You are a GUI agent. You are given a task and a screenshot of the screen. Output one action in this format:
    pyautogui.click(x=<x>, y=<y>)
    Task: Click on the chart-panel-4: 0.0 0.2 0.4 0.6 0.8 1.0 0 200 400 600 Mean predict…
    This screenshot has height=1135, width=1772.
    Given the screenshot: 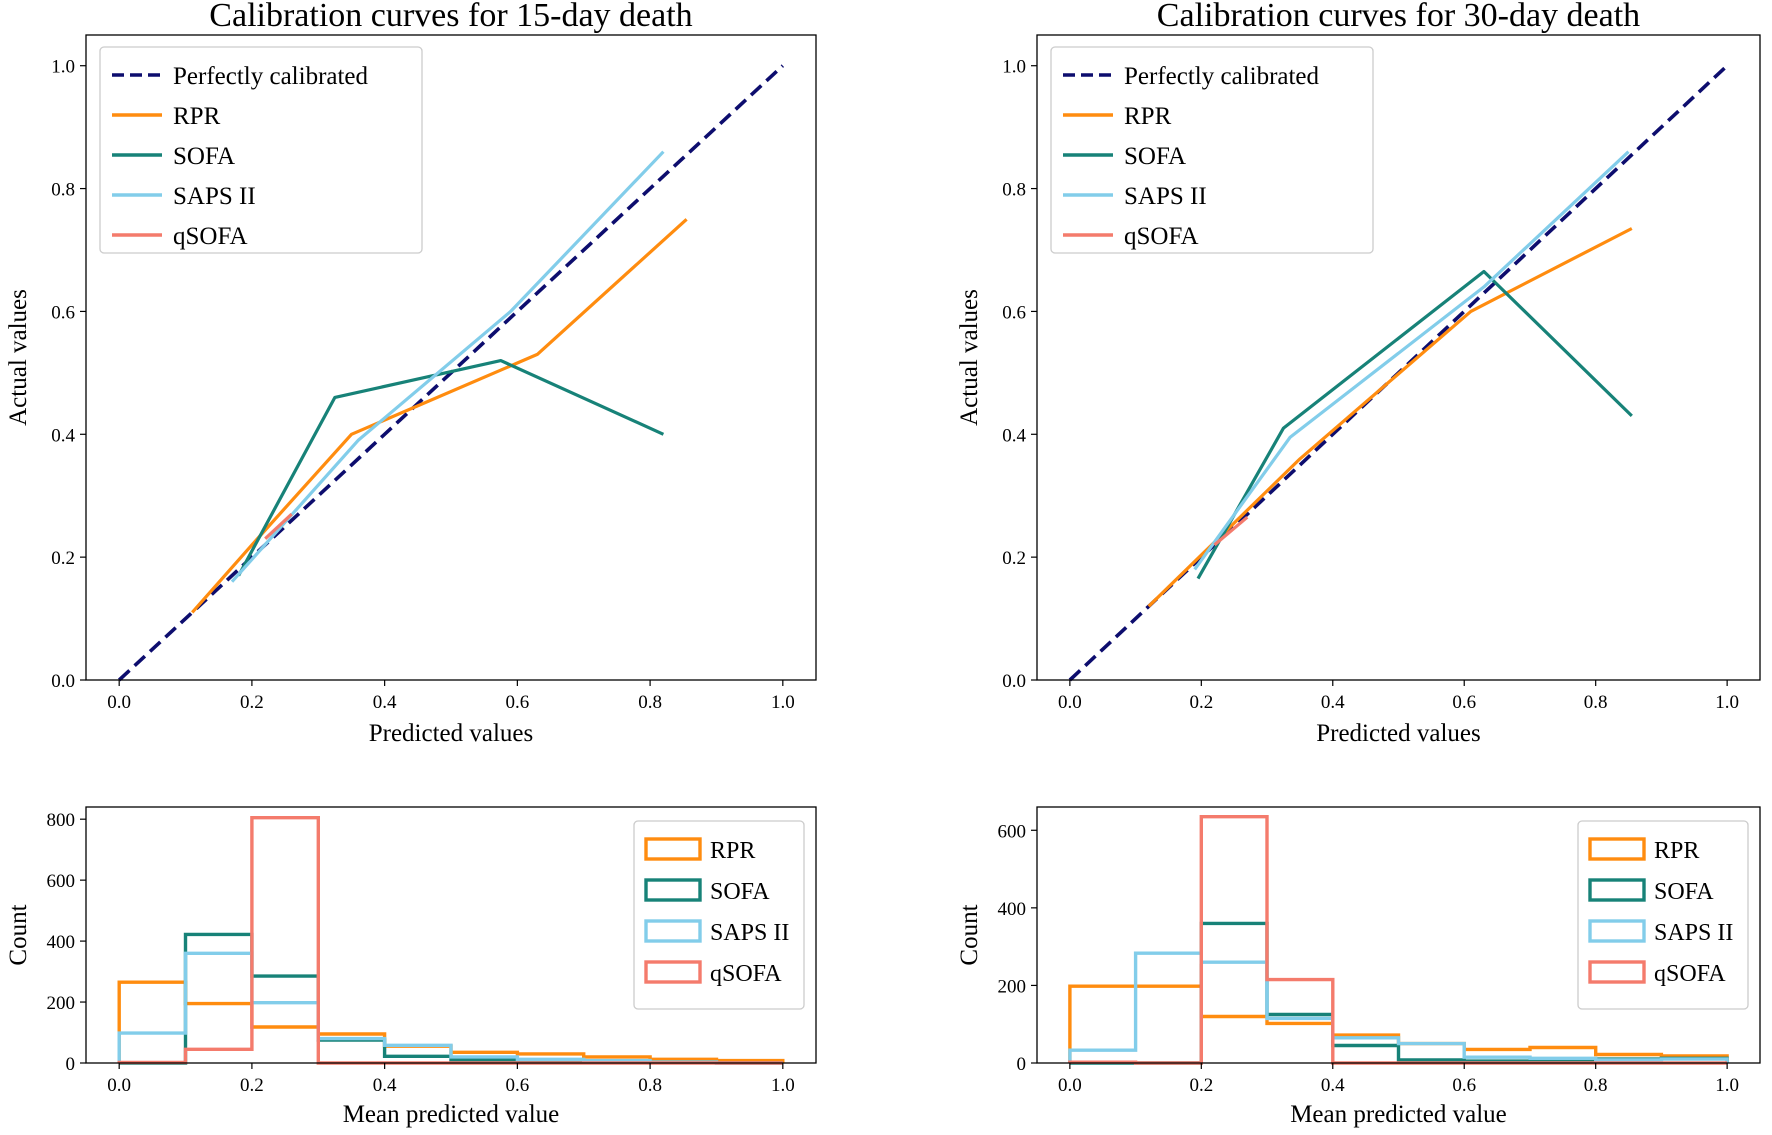 What is the action you would take?
    pyautogui.click(x=1358, y=967)
    